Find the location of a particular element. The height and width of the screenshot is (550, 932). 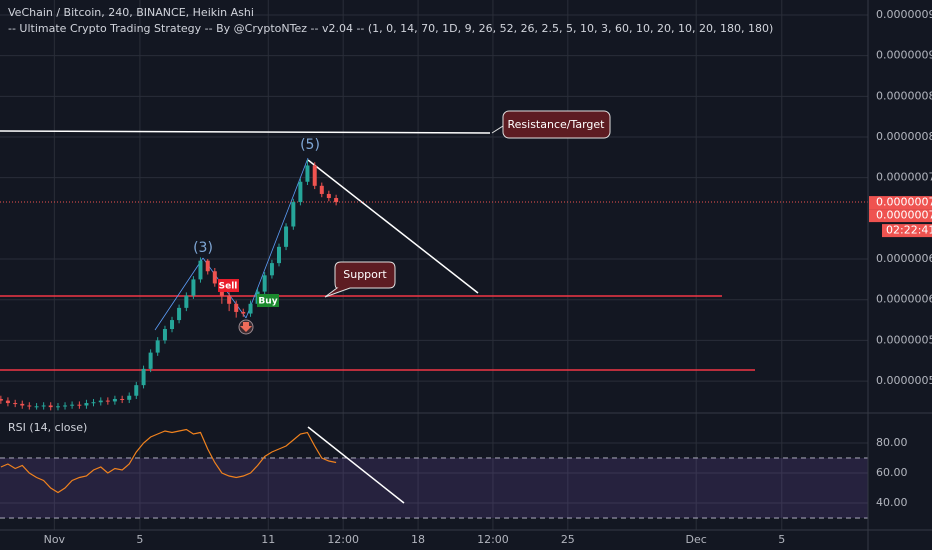

countdown: 02:22:41 is located at coordinates (909, 230).